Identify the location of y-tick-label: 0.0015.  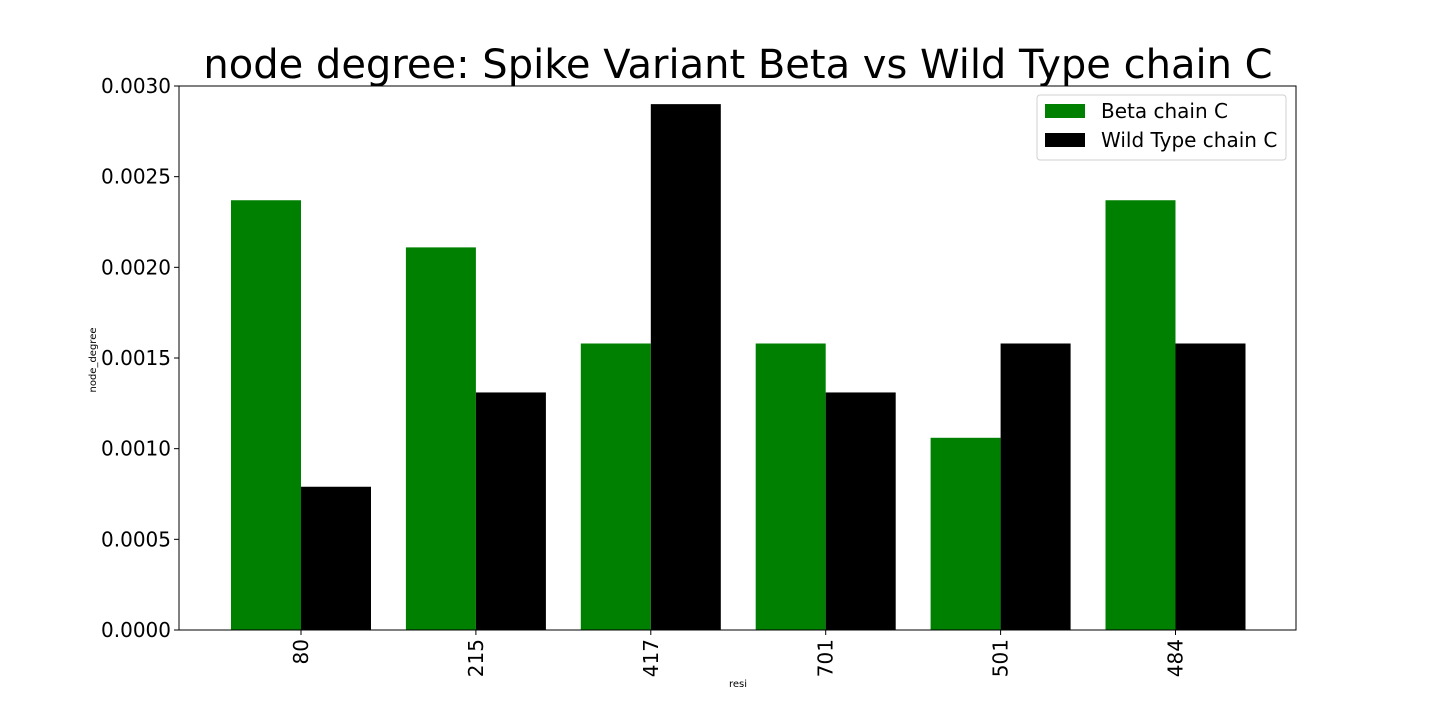
(136, 358).